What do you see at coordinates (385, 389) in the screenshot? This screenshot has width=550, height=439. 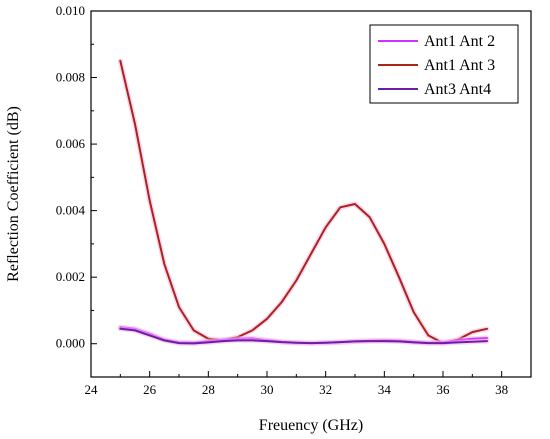 I see `x-tick-label: 34` at bounding box center [385, 389].